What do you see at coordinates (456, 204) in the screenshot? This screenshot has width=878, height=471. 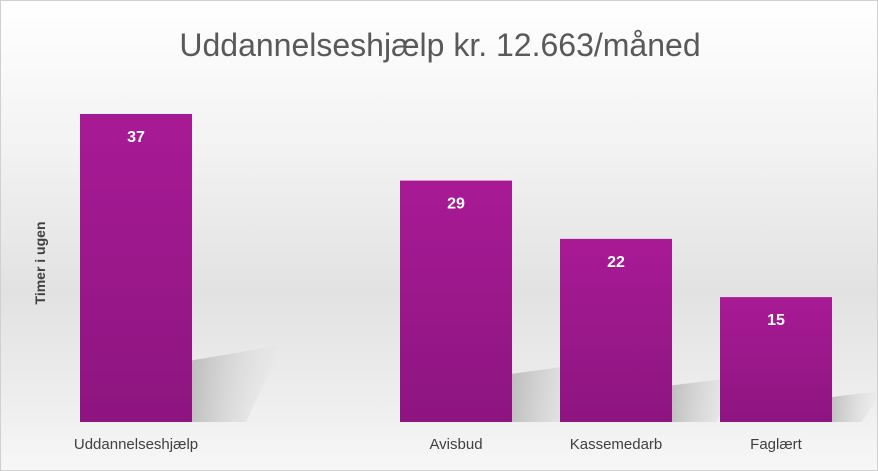 I see `value-label-avisbud: 29` at bounding box center [456, 204].